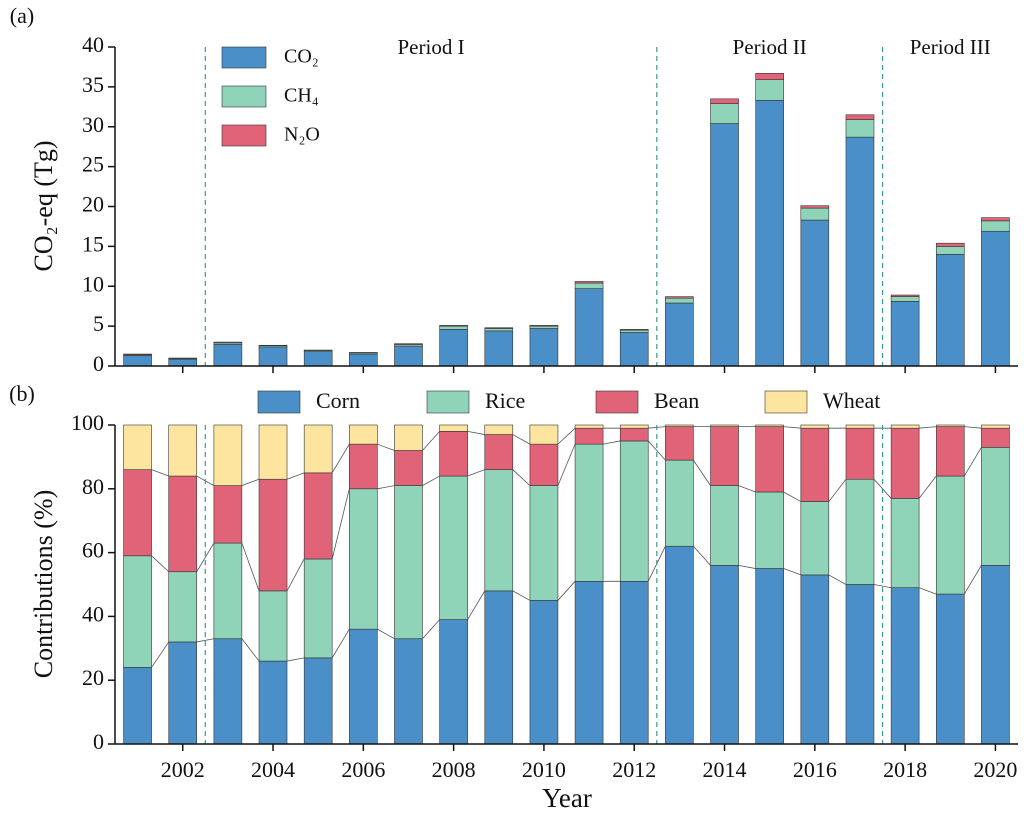  I want to click on y-tick-label: 25, so click(93, 164).